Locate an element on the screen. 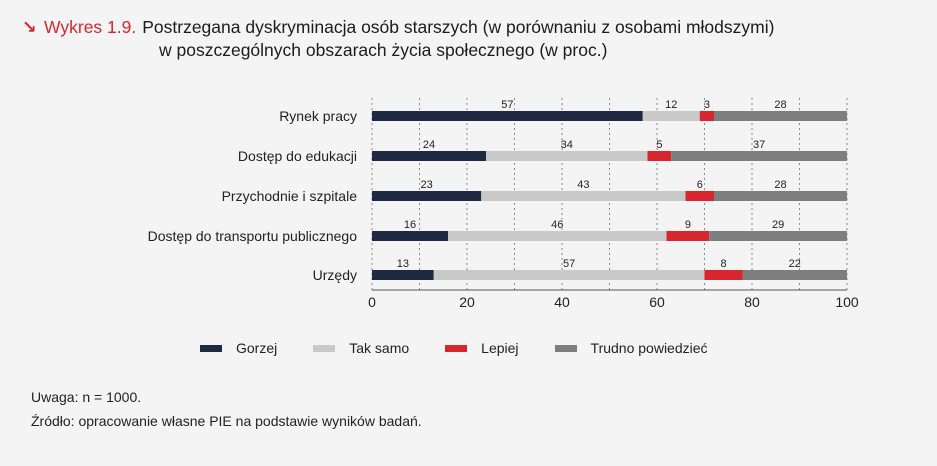 This screenshot has height=466, width=937. category-label: Dostęp do edukacji is located at coordinates (297, 156).